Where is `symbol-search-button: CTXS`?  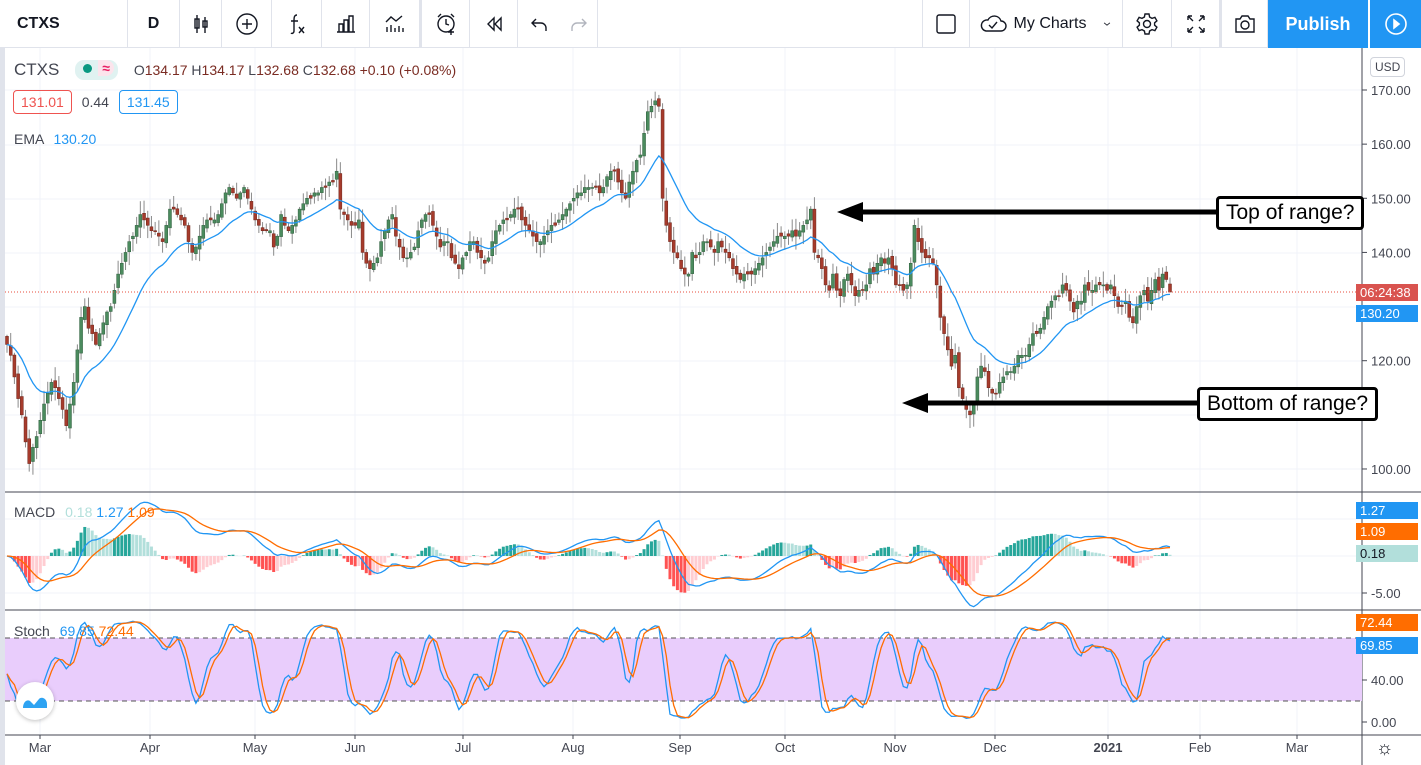 symbol-search-button: CTXS is located at coordinates (64, 24).